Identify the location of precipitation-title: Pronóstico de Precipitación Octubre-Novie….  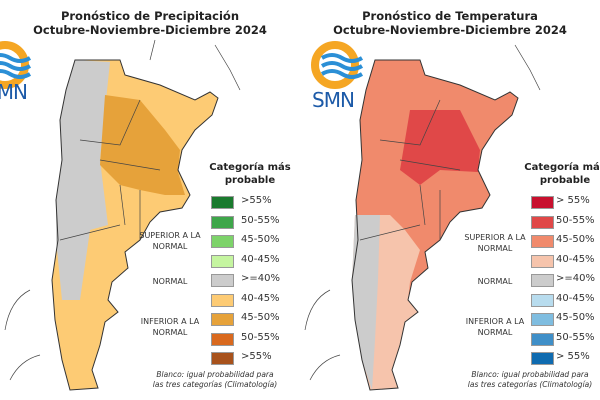
(150, 23).